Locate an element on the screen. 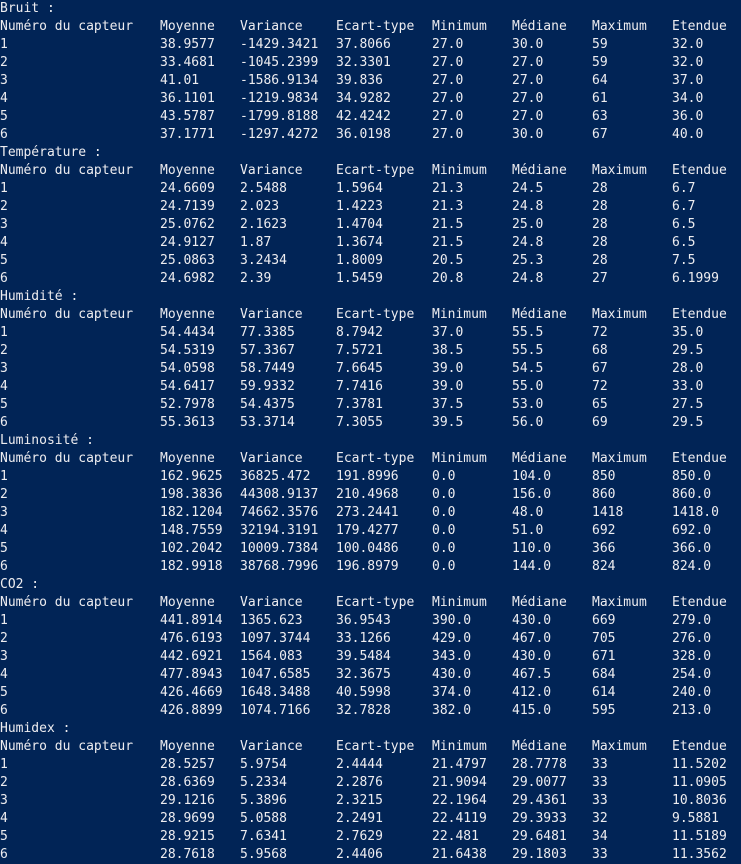  cell-maximum: 59 is located at coordinates (600, 44).